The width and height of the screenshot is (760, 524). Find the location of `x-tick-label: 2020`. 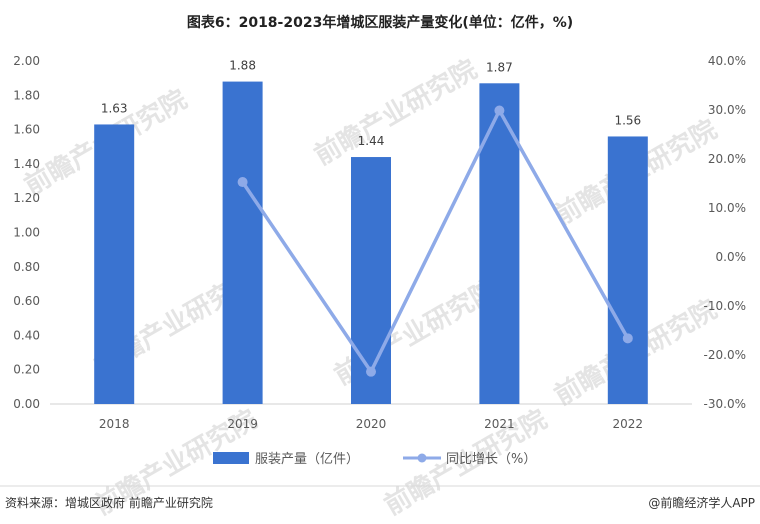

x-tick-label: 2020 is located at coordinates (371, 424).